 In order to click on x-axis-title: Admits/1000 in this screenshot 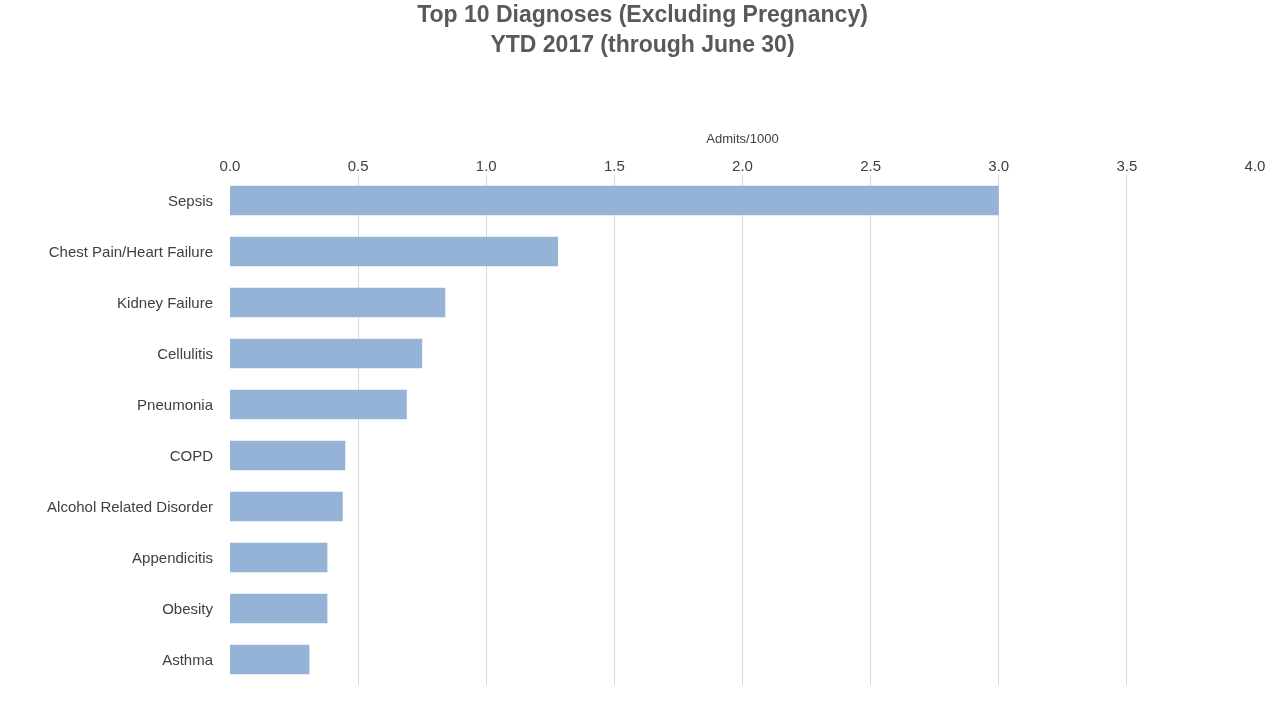, I will do `click(742, 138)`.